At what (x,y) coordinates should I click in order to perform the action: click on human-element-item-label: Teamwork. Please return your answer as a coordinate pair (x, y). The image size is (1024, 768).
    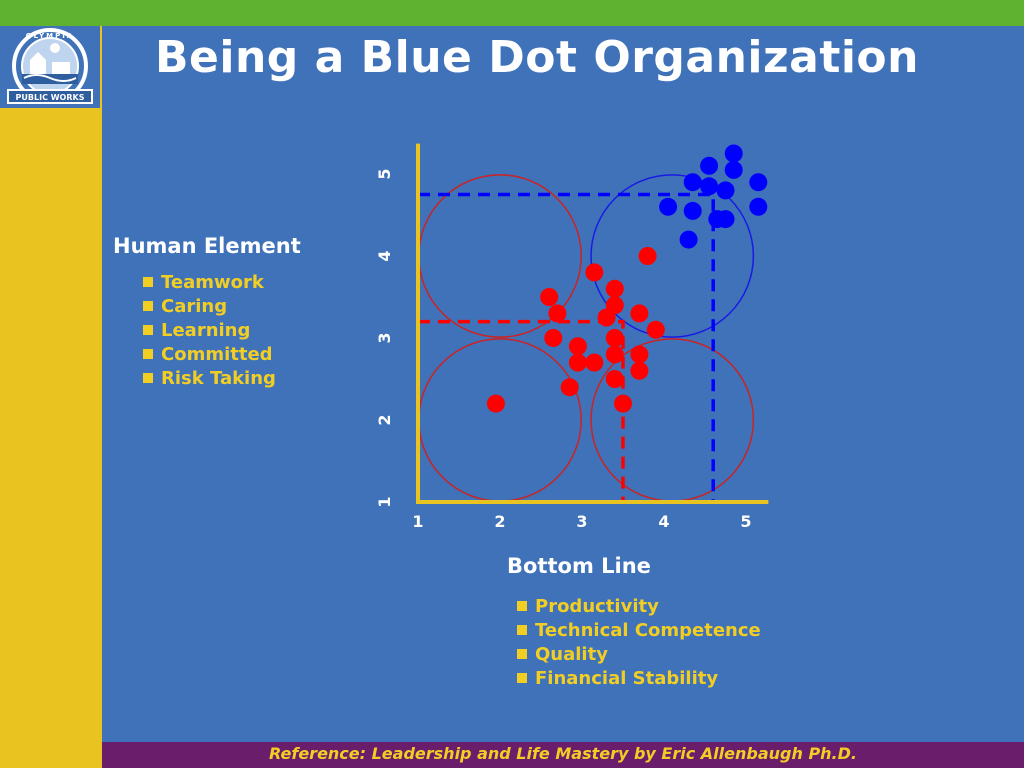
    Looking at the image, I should click on (212, 282).